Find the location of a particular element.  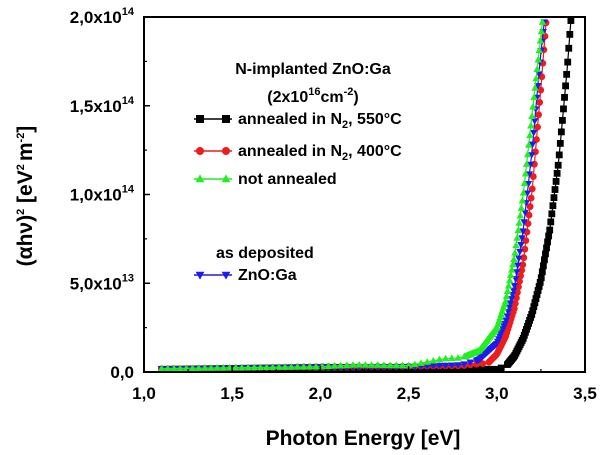

legend-subtitle: (2x1016cm-2) is located at coordinates (312, 96).